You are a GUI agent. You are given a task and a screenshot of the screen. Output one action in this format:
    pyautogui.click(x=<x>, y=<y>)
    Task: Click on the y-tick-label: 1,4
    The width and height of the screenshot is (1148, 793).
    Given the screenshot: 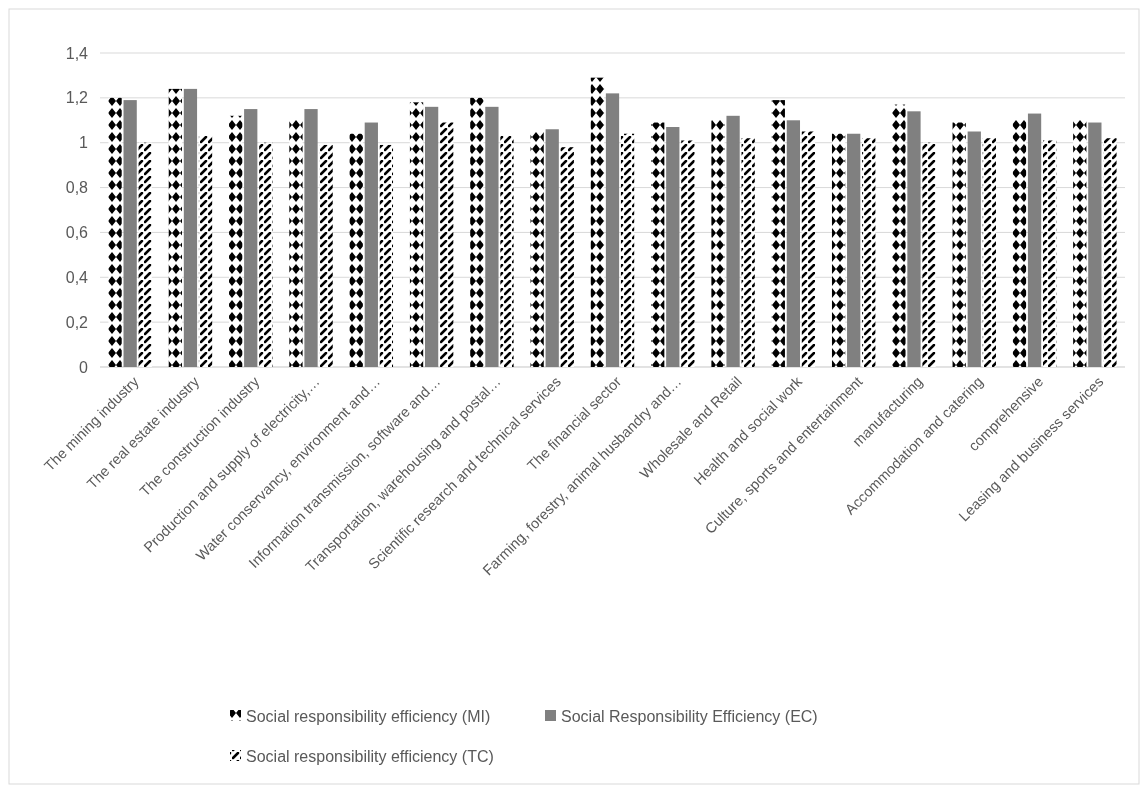 What is the action you would take?
    pyautogui.click(x=77, y=53)
    